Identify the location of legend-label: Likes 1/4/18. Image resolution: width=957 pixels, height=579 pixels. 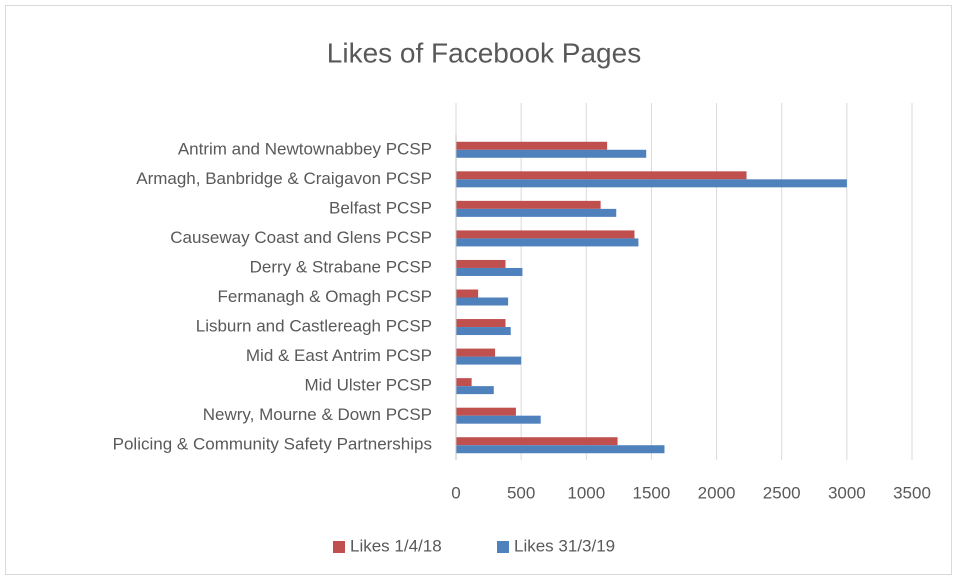
(396, 545).